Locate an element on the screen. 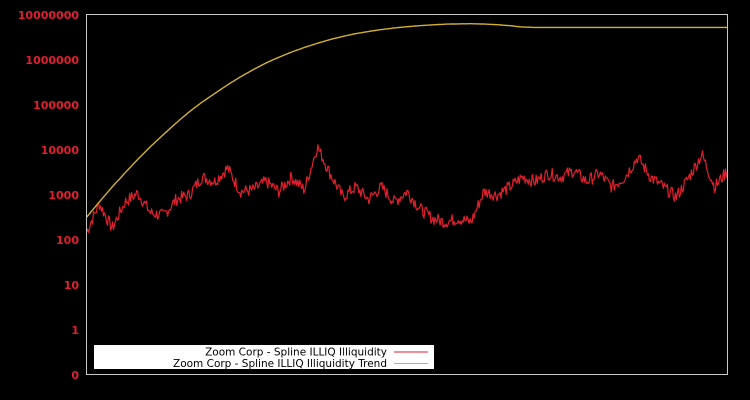  y-tick-label: 1000 is located at coordinates (63, 195).